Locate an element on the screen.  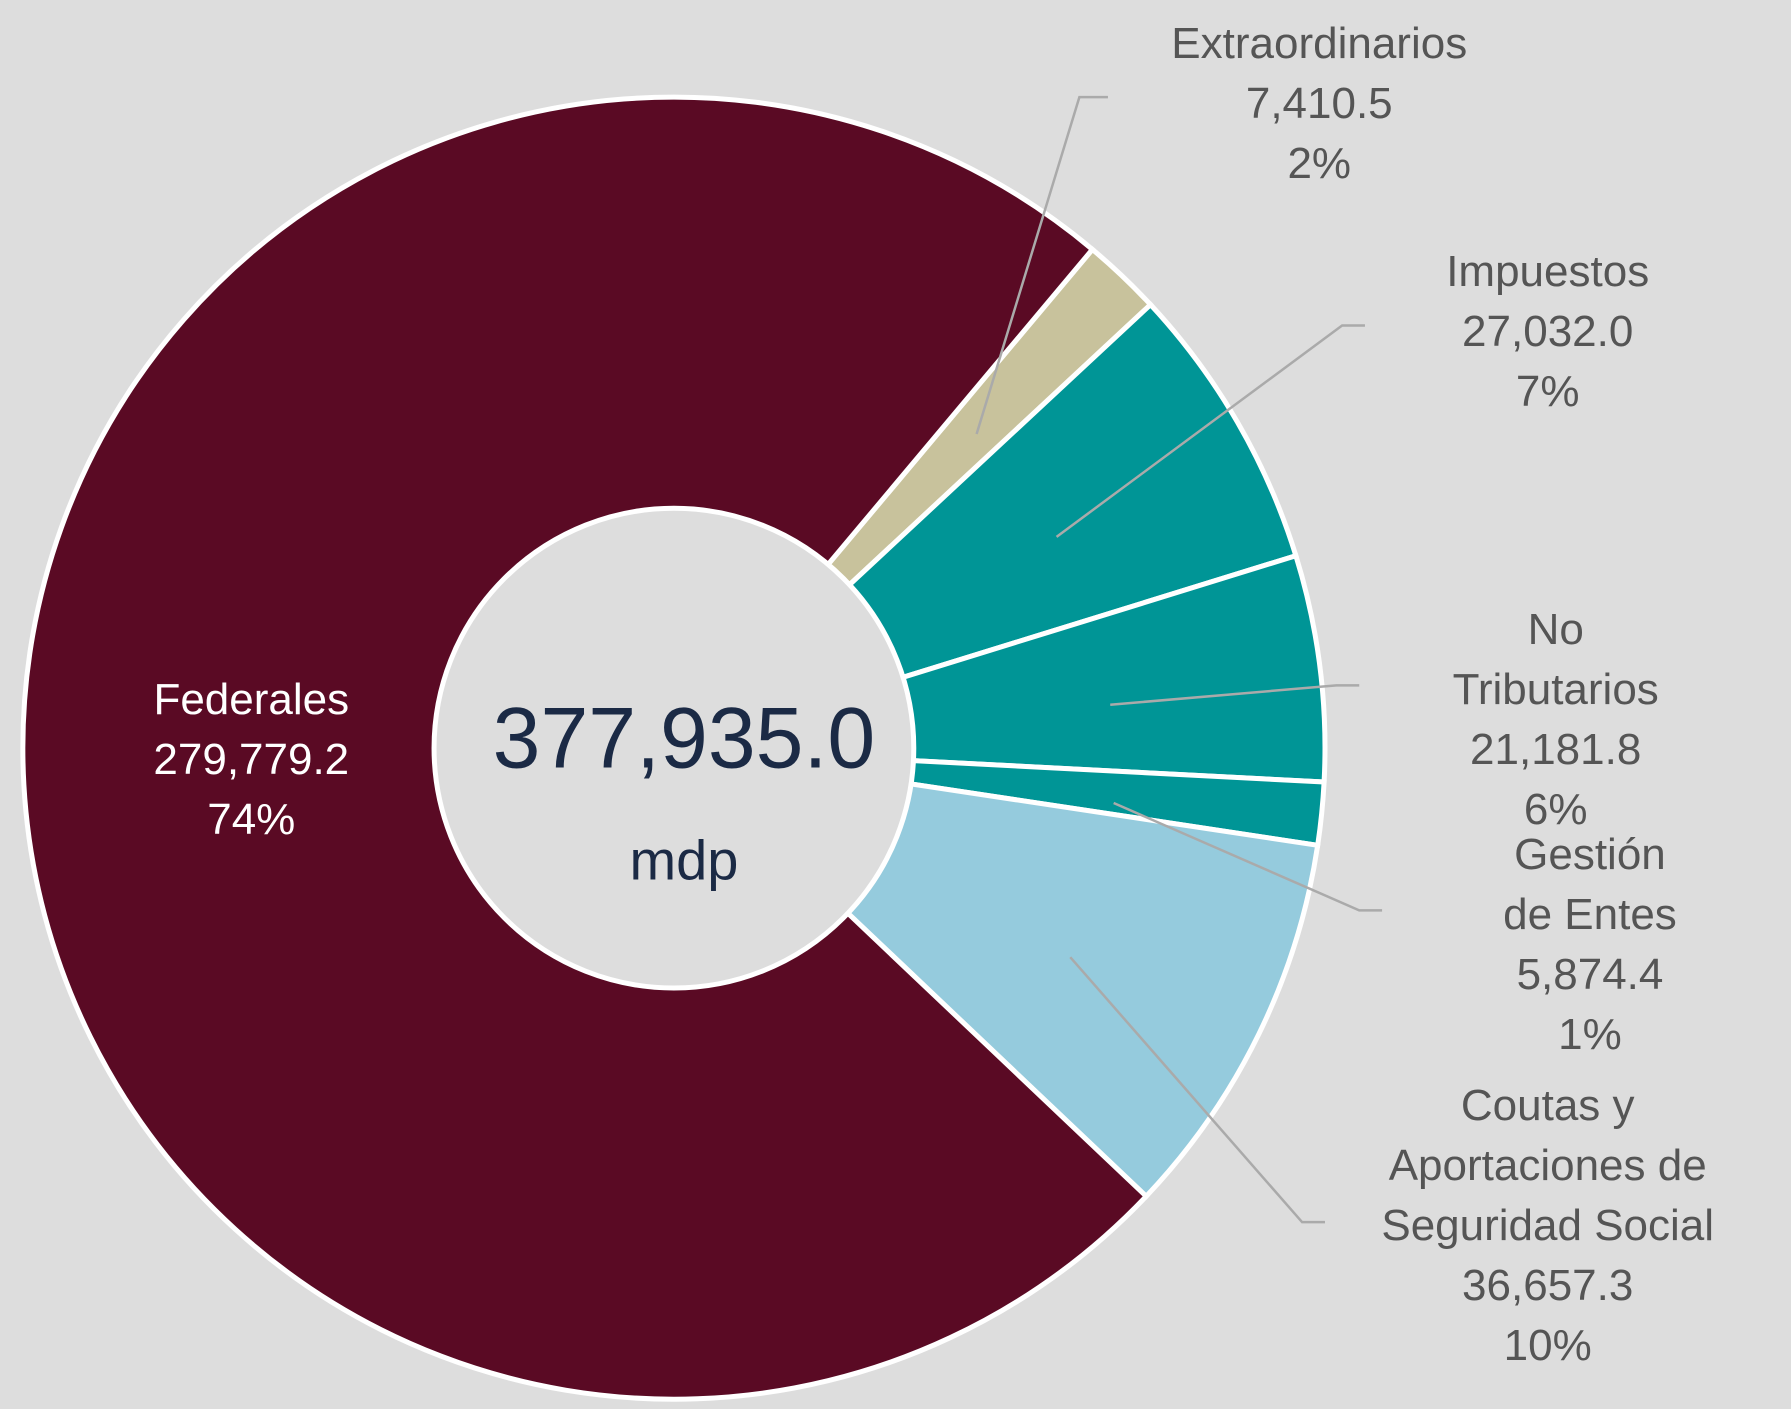
value-label: 21,181.8 is located at coordinates (1556, 749).